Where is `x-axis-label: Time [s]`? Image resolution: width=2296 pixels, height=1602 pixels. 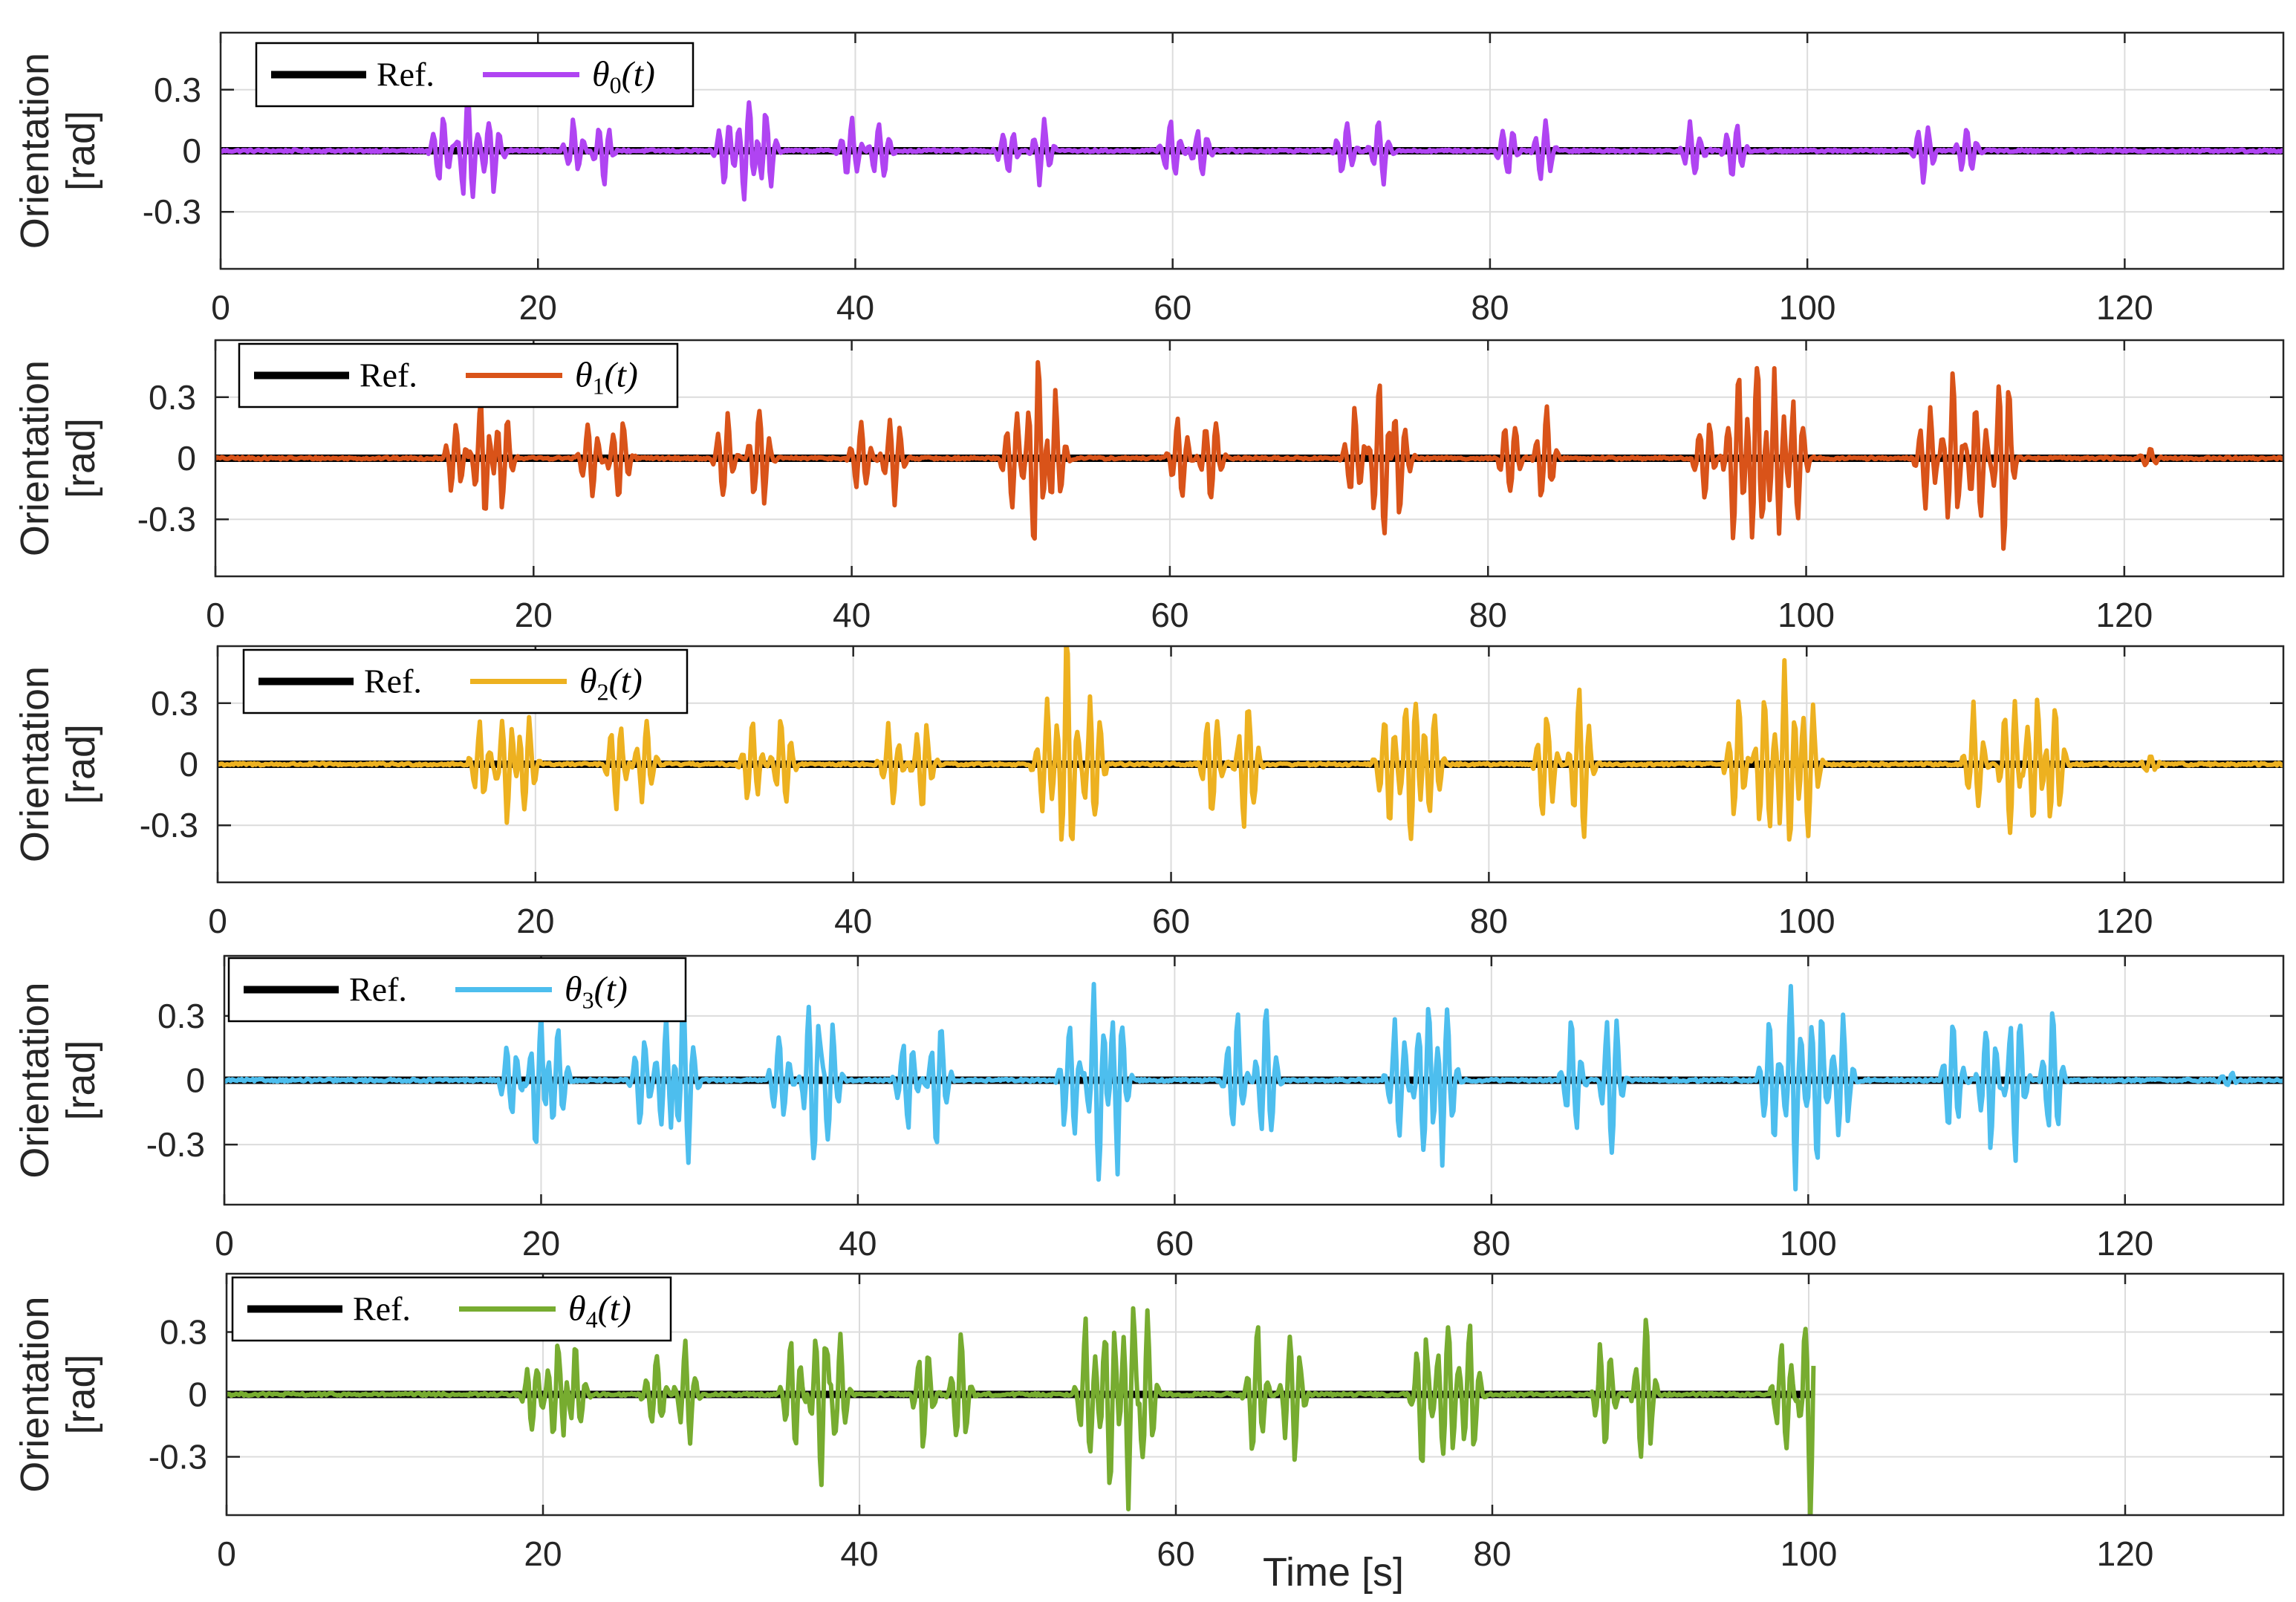 x-axis-label: Time [s] is located at coordinates (1334, 1572).